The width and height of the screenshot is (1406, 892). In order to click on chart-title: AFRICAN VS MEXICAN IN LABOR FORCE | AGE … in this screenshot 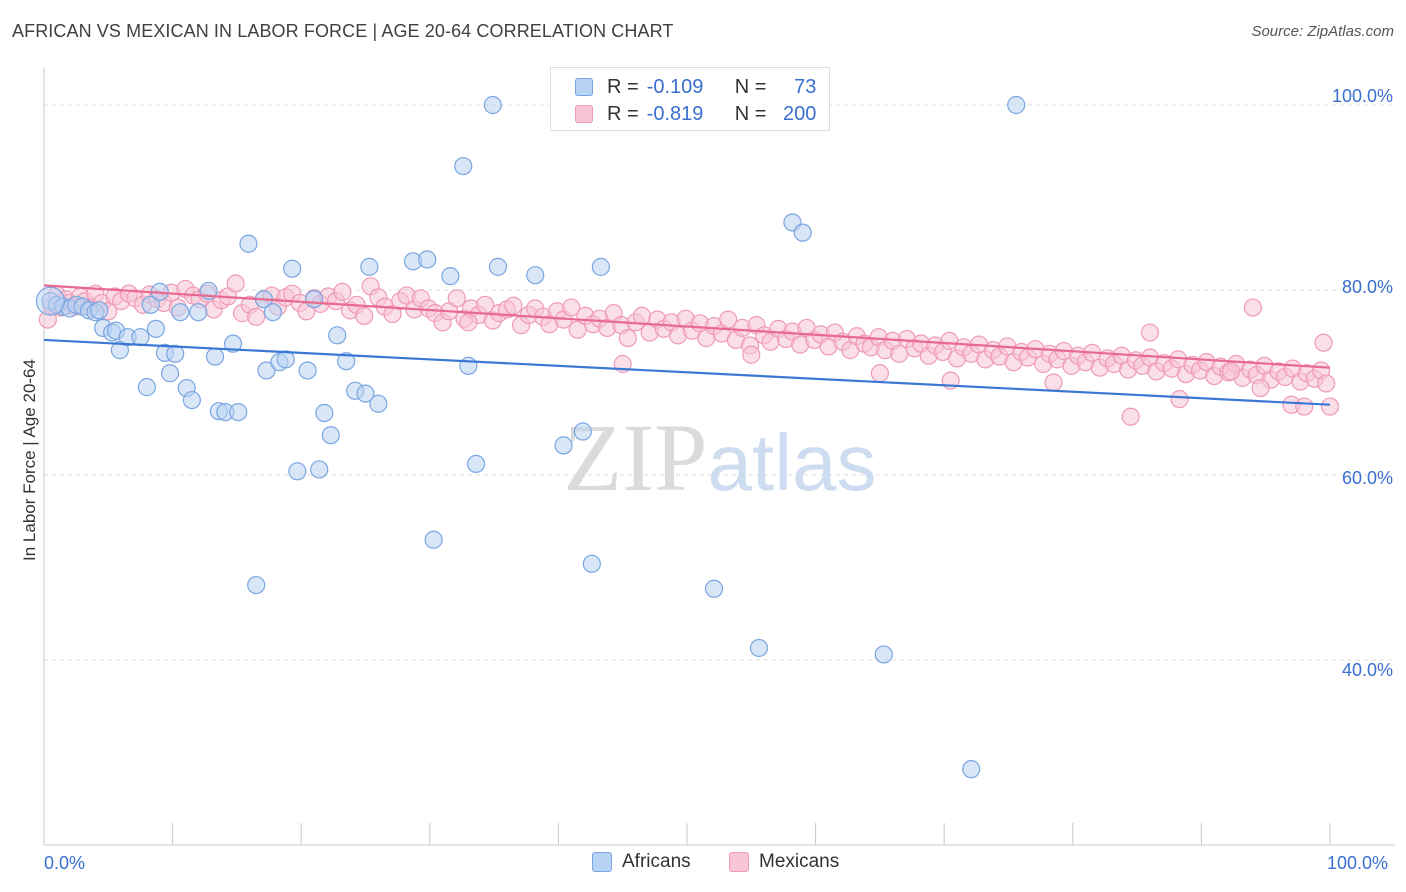, I will do `click(343, 31)`.